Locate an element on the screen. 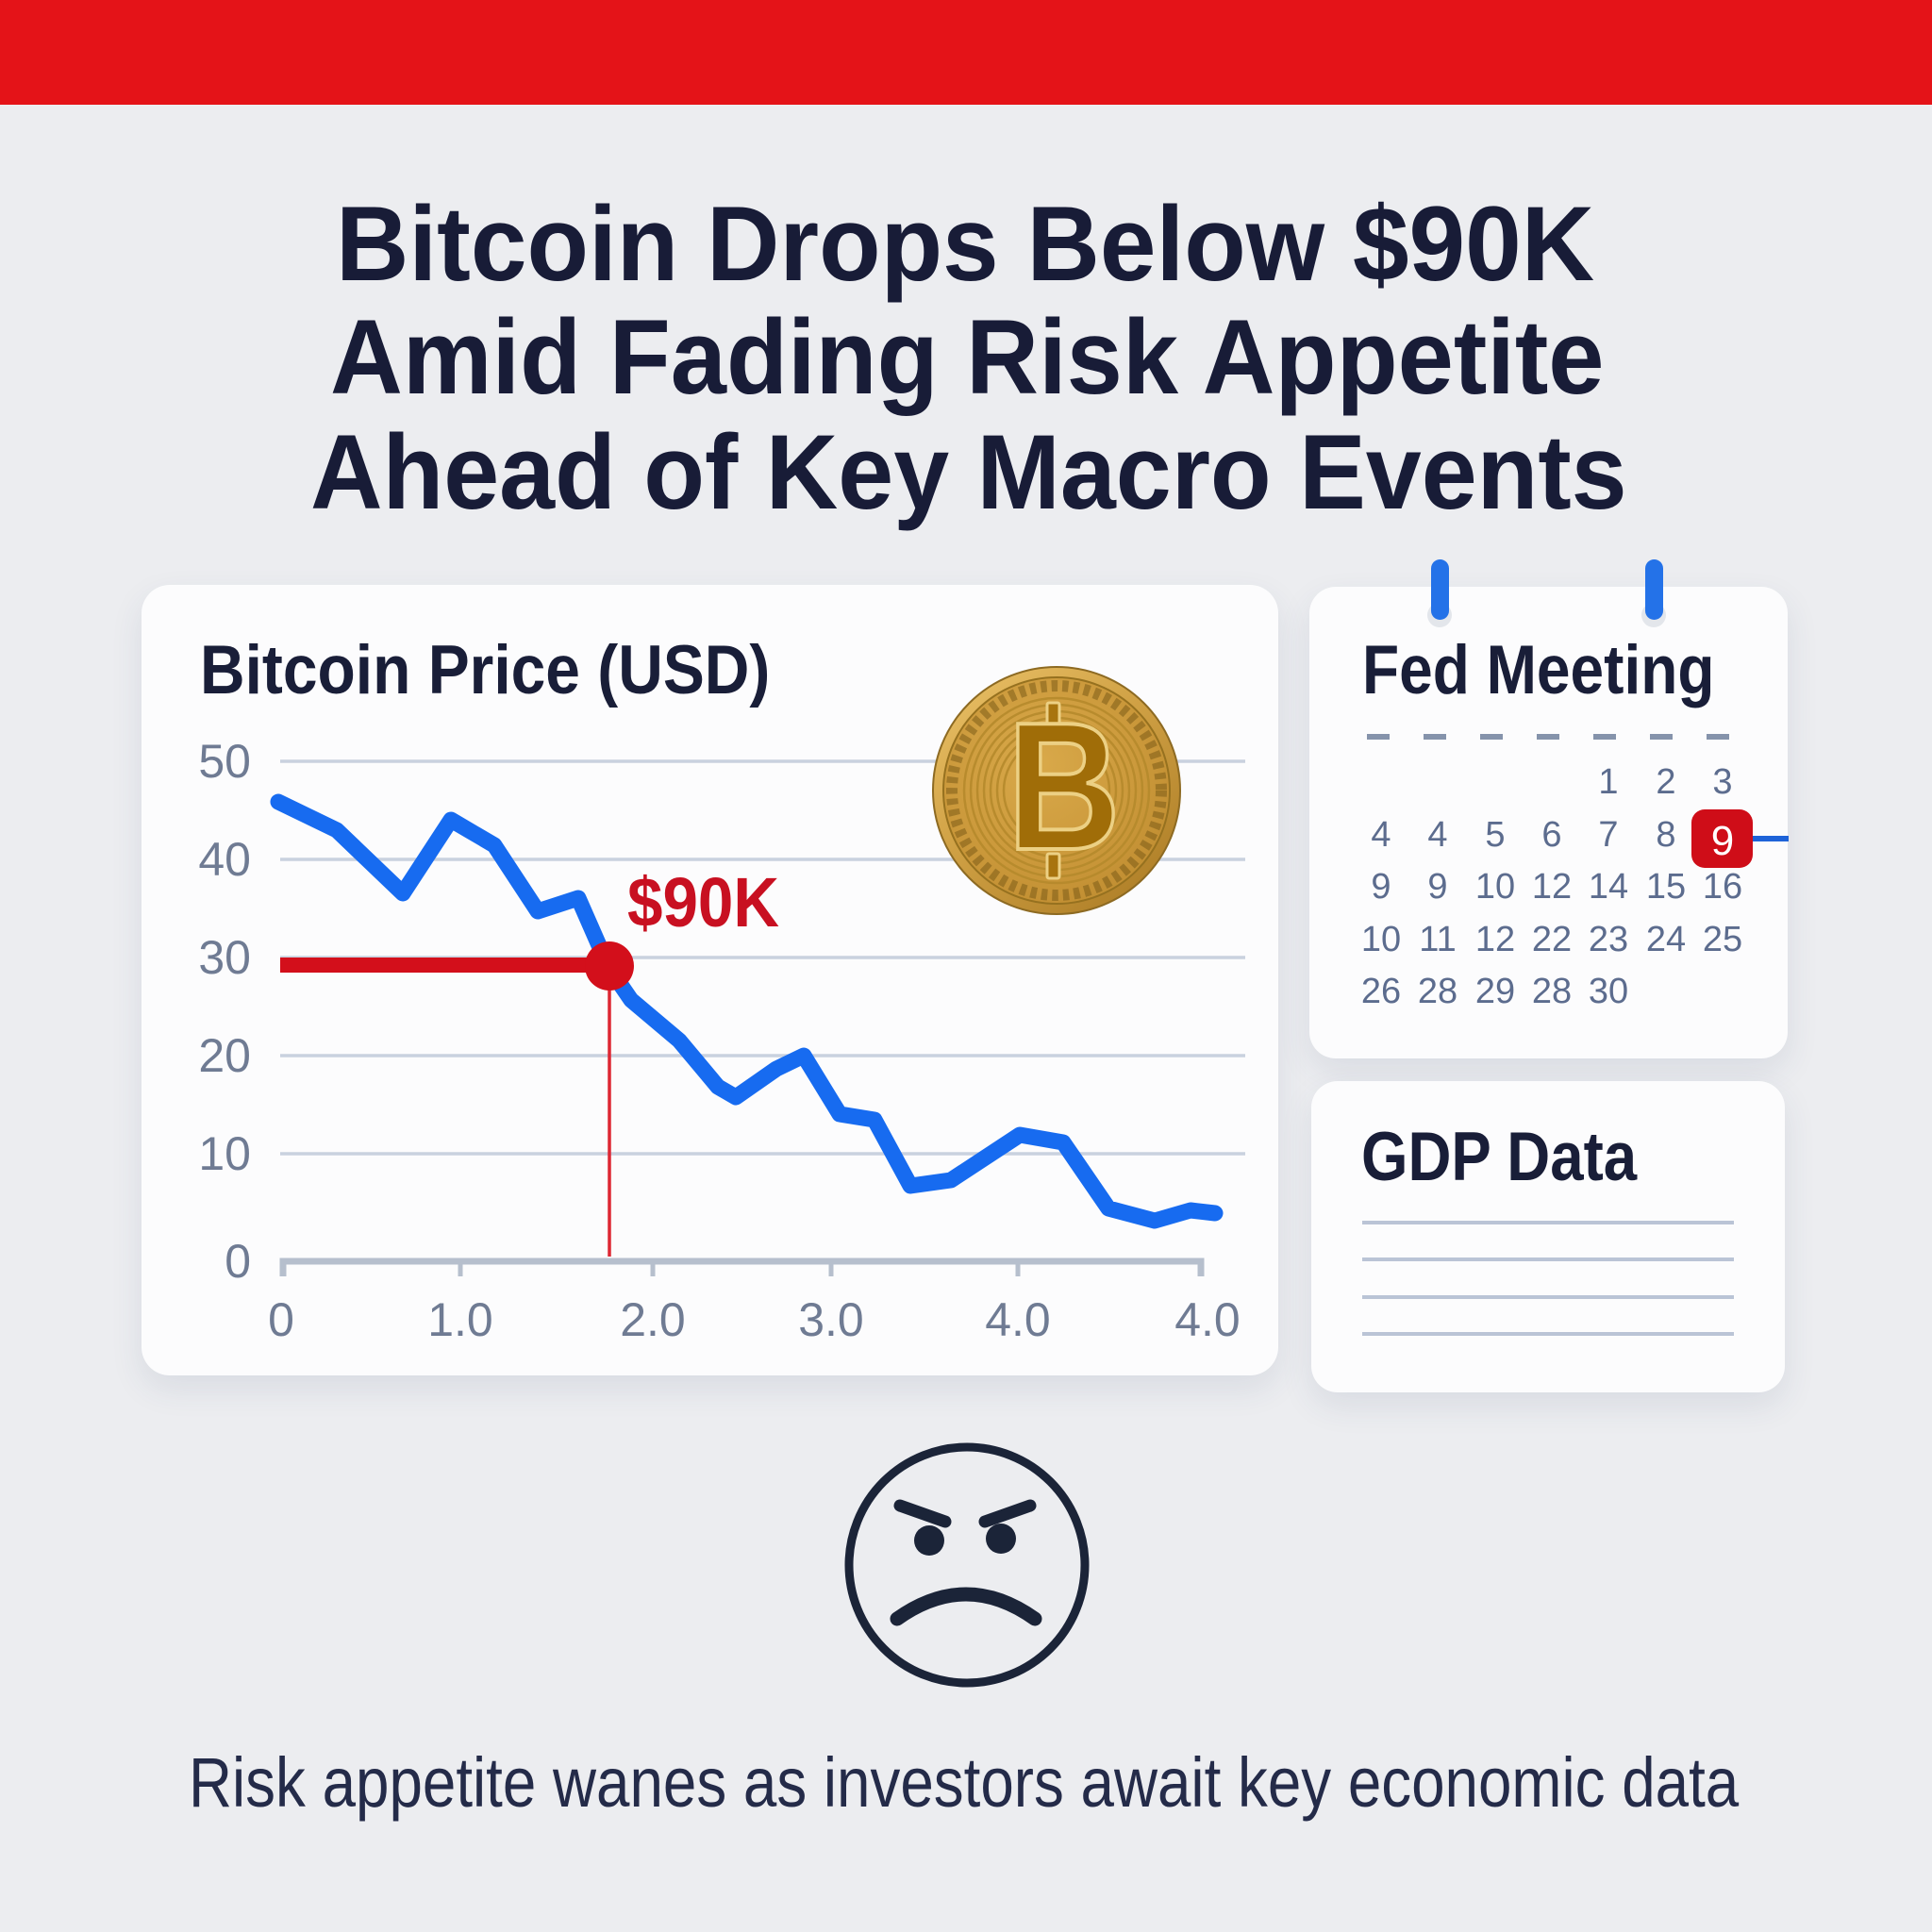 This screenshot has height=1932, width=1932. svg-text: 1.0 is located at coordinates (460, 1319).